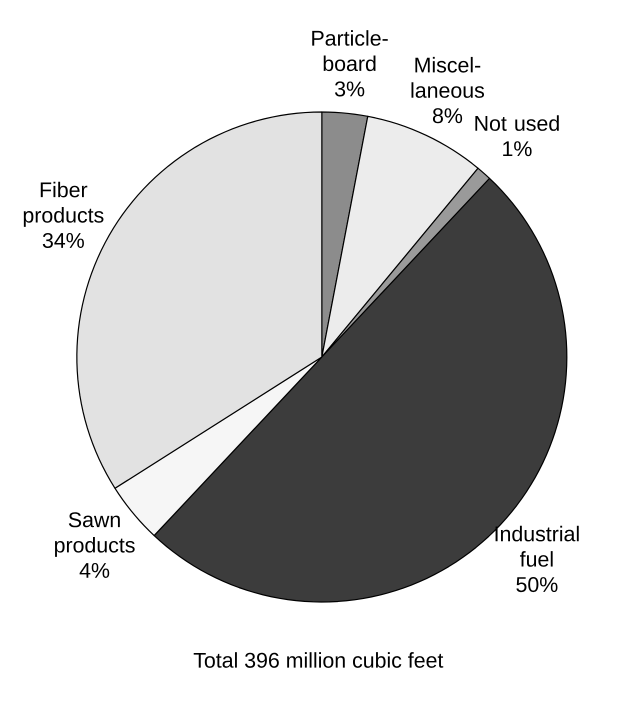 The image size is (625, 704). Describe the element at coordinates (537, 584) in the screenshot. I see `data-label: 50%` at that location.